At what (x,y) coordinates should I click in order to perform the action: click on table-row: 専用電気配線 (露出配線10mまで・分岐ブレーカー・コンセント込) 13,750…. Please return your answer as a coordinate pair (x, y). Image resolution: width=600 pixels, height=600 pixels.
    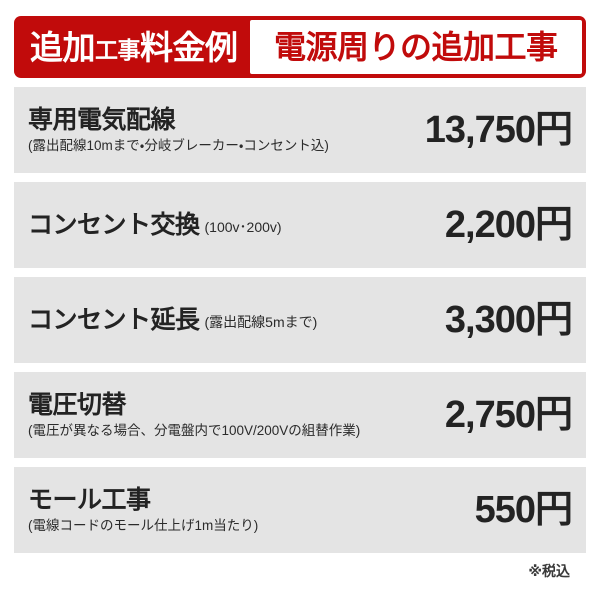
    Looking at the image, I should click on (300, 130).